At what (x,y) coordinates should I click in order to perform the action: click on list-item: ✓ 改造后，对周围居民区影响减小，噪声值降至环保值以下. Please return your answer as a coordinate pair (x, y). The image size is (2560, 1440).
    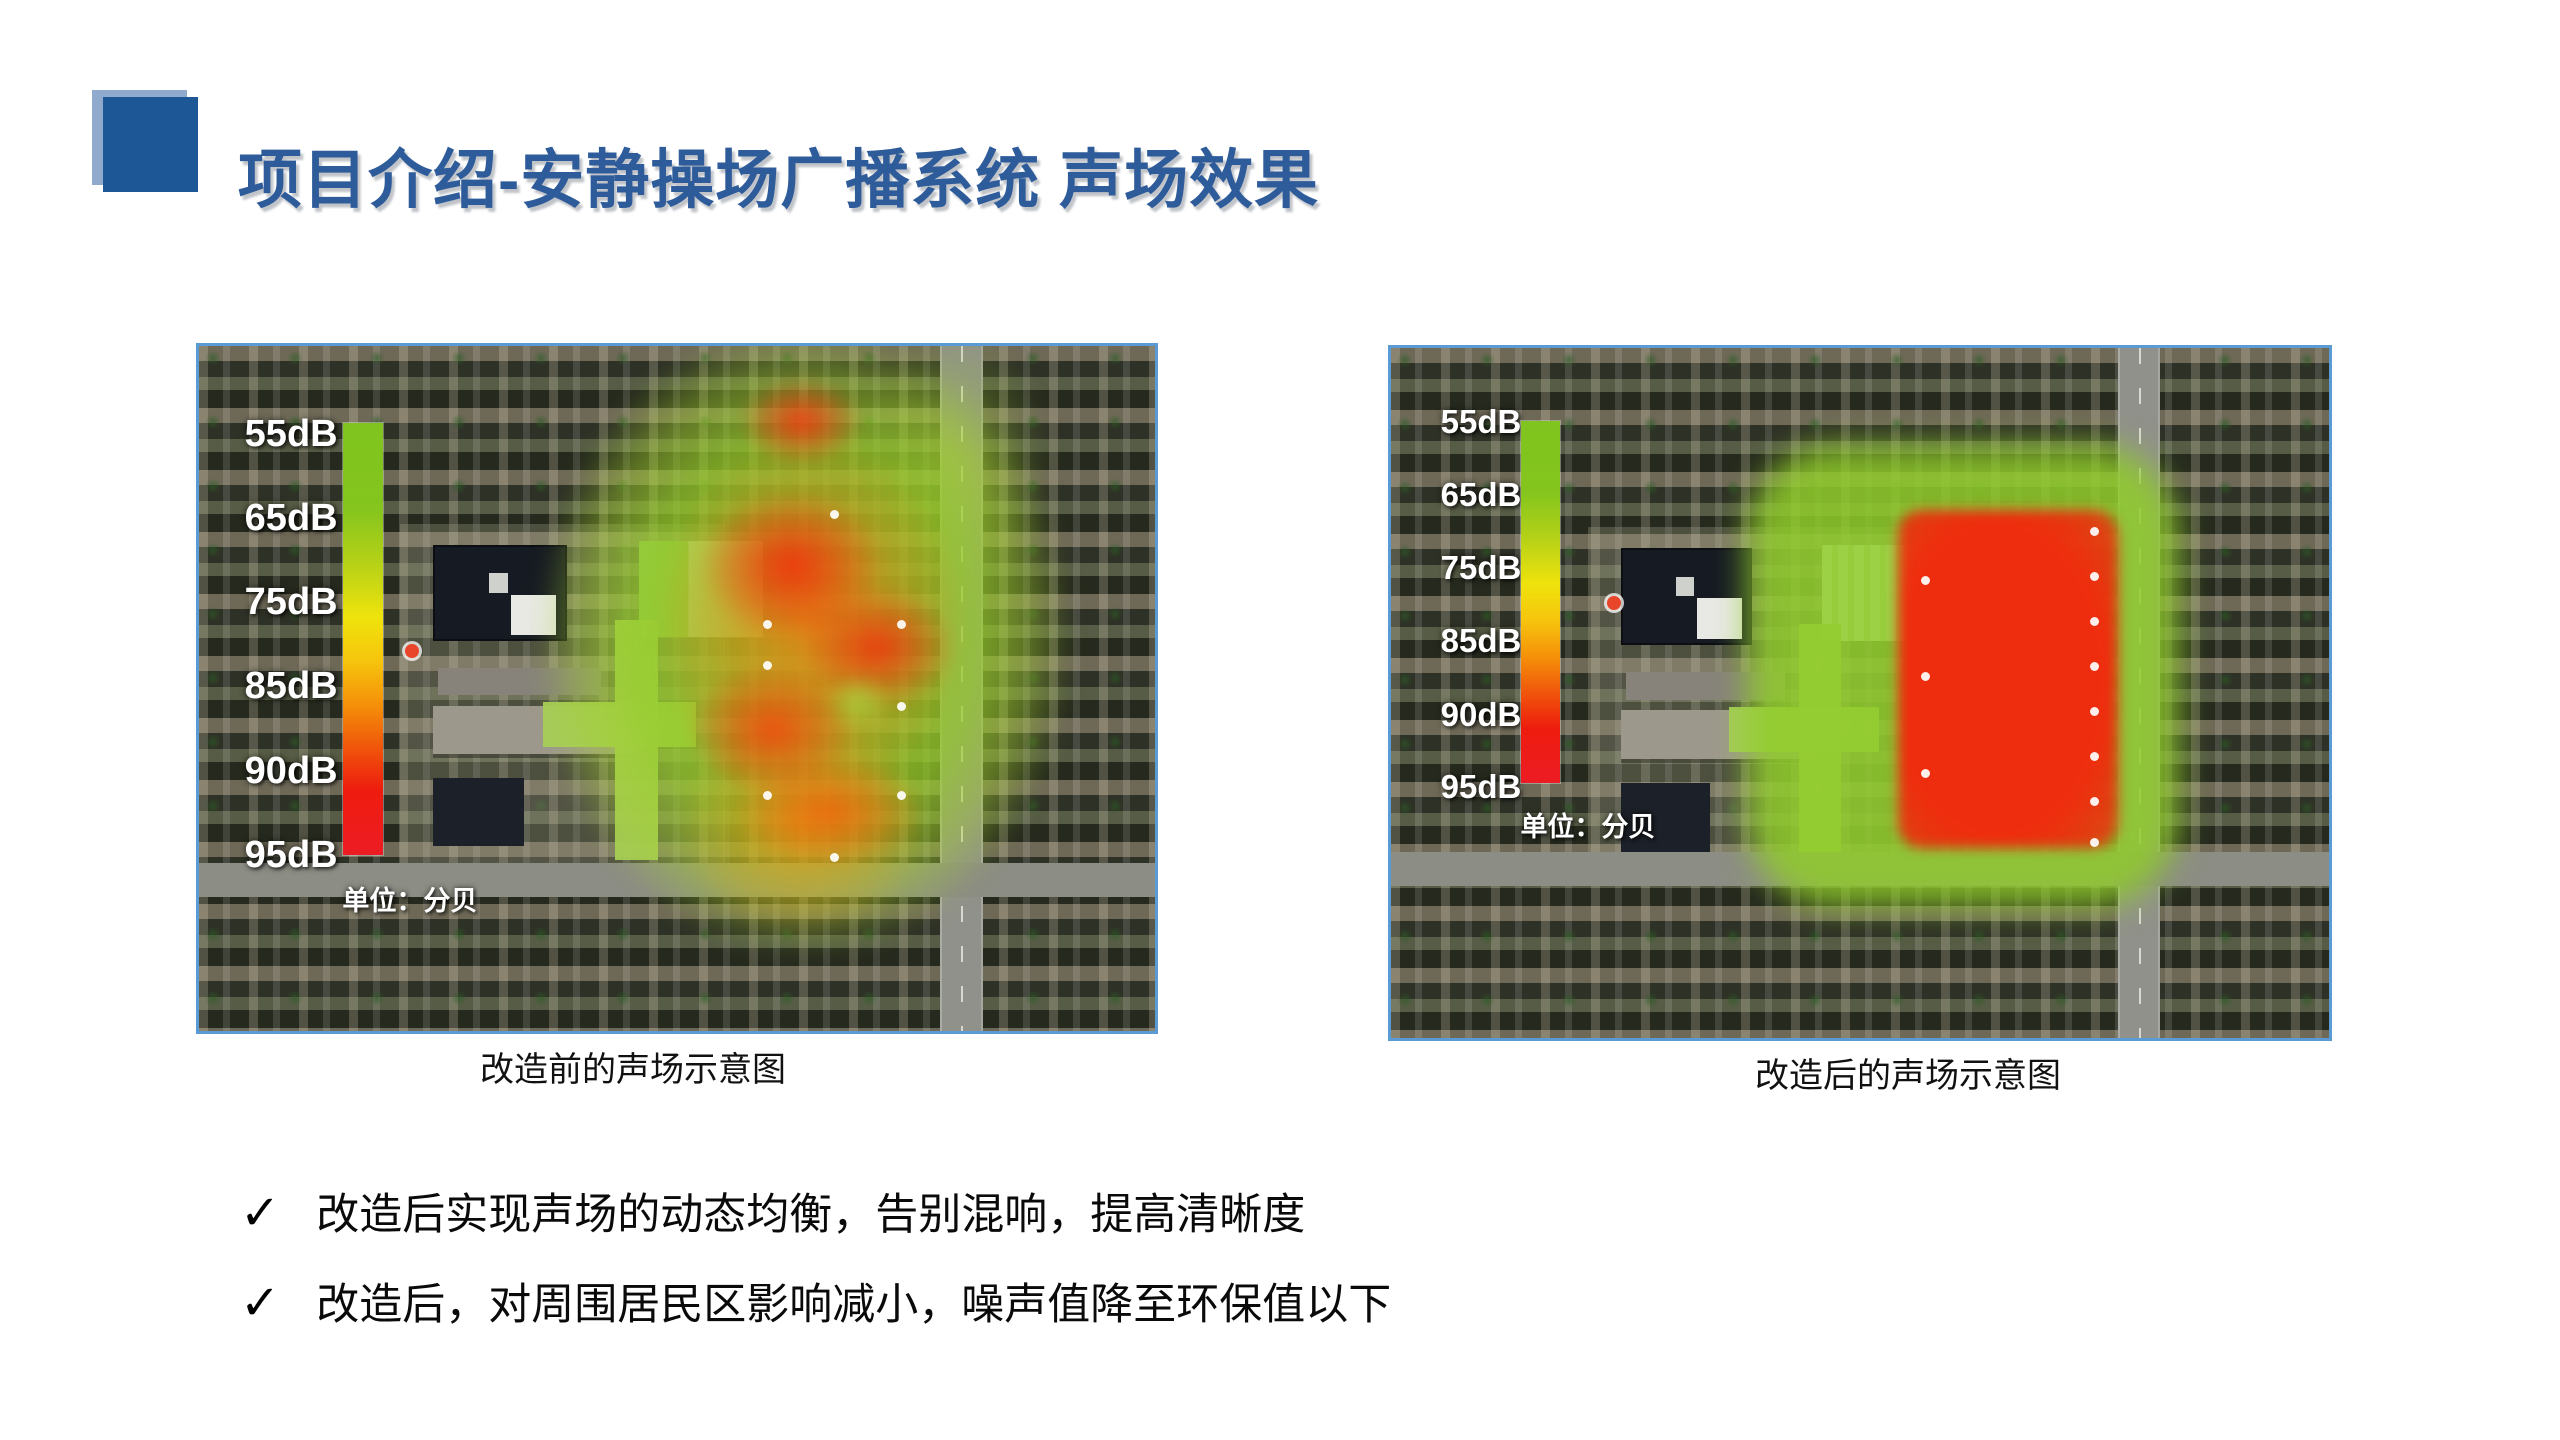
    Looking at the image, I should click on (815, 1305).